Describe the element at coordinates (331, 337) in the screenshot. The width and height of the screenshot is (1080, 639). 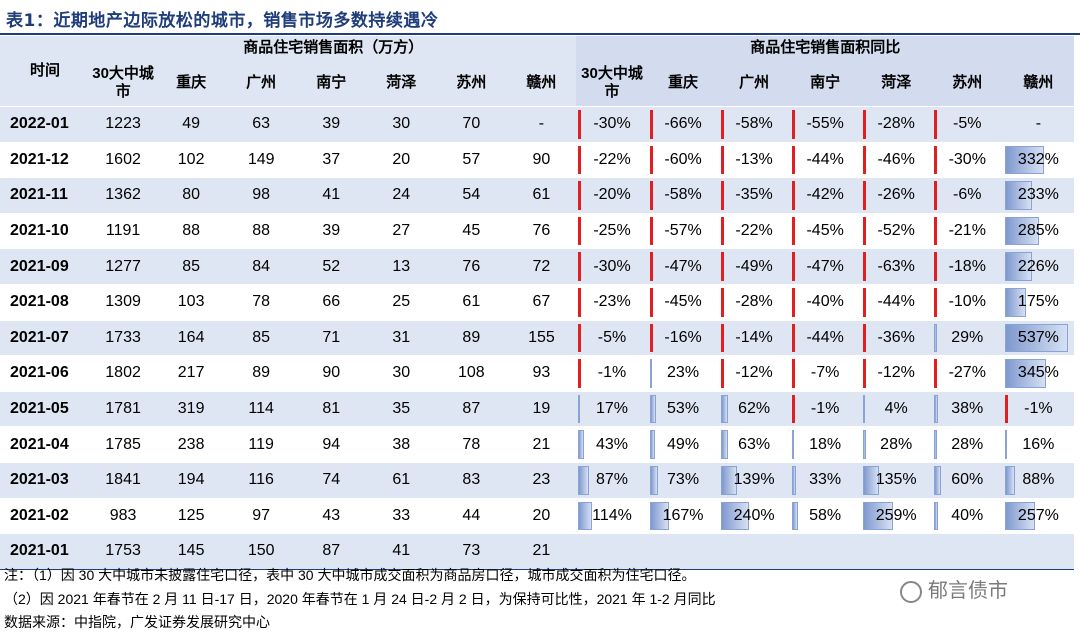
I see `area-cell: 71` at that location.